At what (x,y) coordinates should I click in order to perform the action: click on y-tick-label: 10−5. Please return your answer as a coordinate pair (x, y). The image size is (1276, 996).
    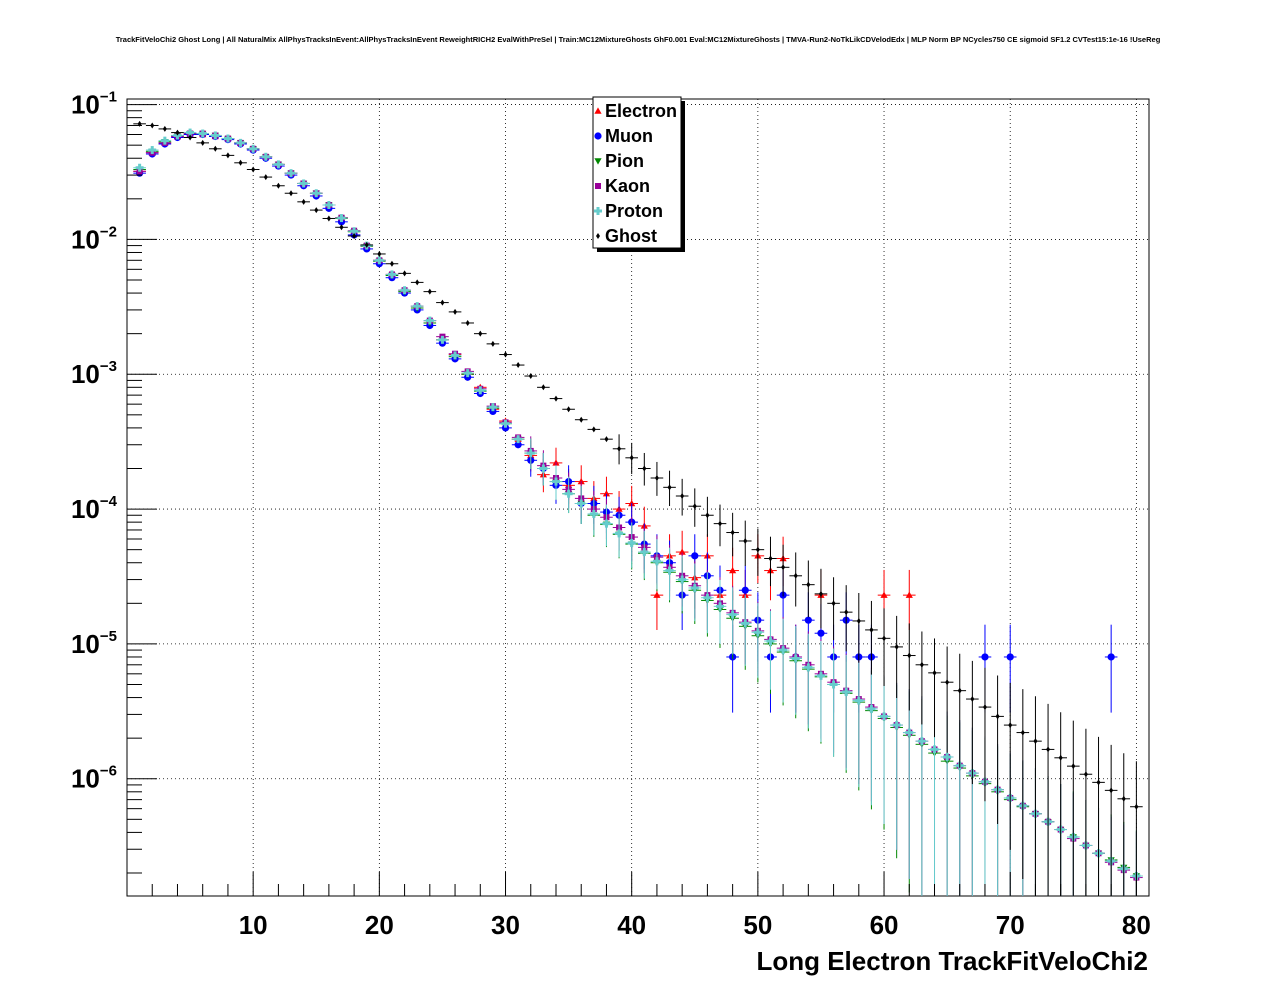
    Looking at the image, I should click on (94, 643).